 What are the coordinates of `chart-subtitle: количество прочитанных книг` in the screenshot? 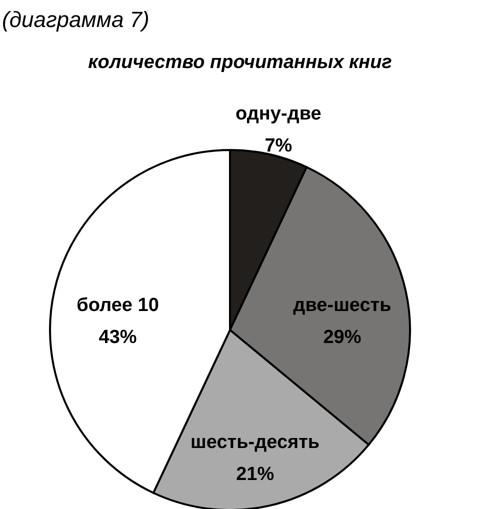 It's located at (240, 62).